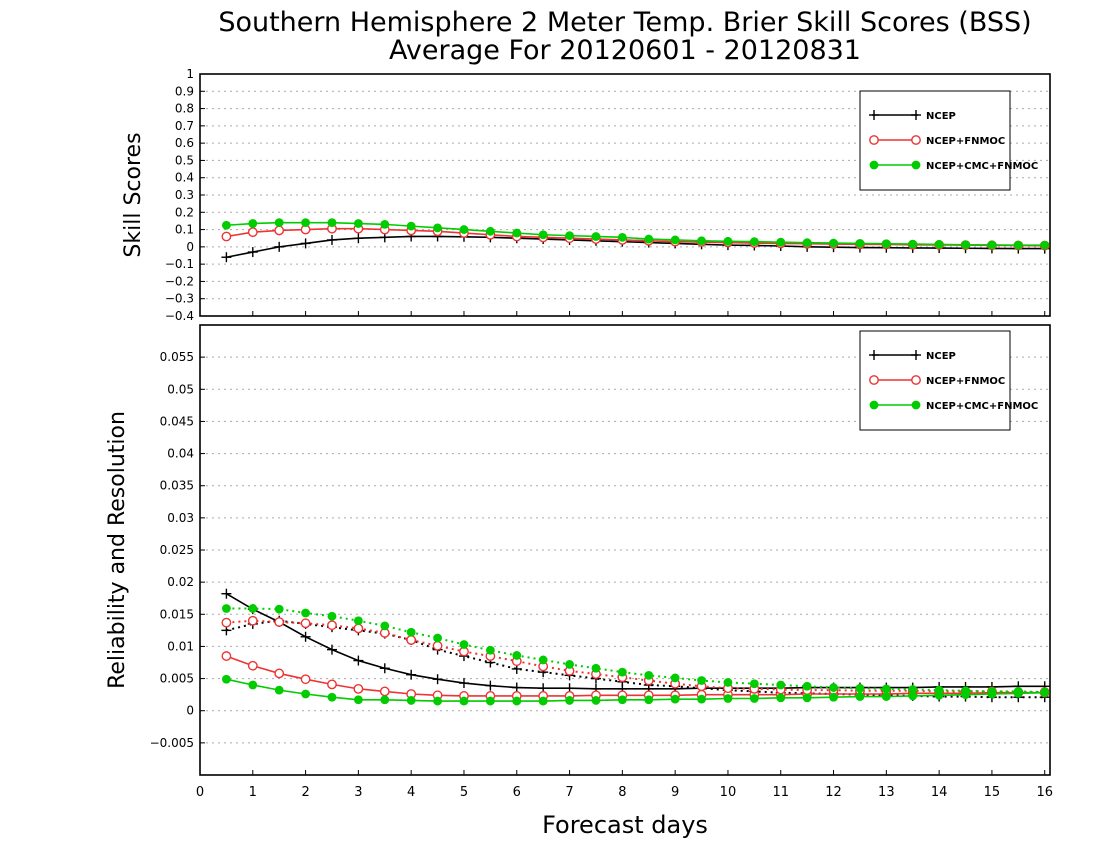 The image size is (1100, 850). Describe the element at coordinates (179, 281) in the screenshot. I see `y-tick-label: −0.2` at that location.